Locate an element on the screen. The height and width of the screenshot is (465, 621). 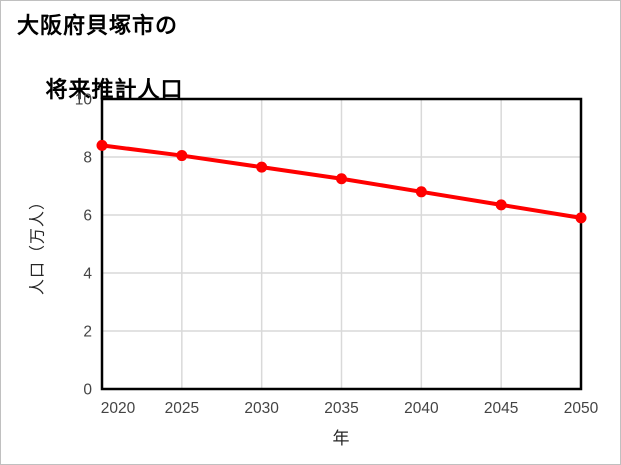
x-tick-label: 2025 is located at coordinates (182, 408).